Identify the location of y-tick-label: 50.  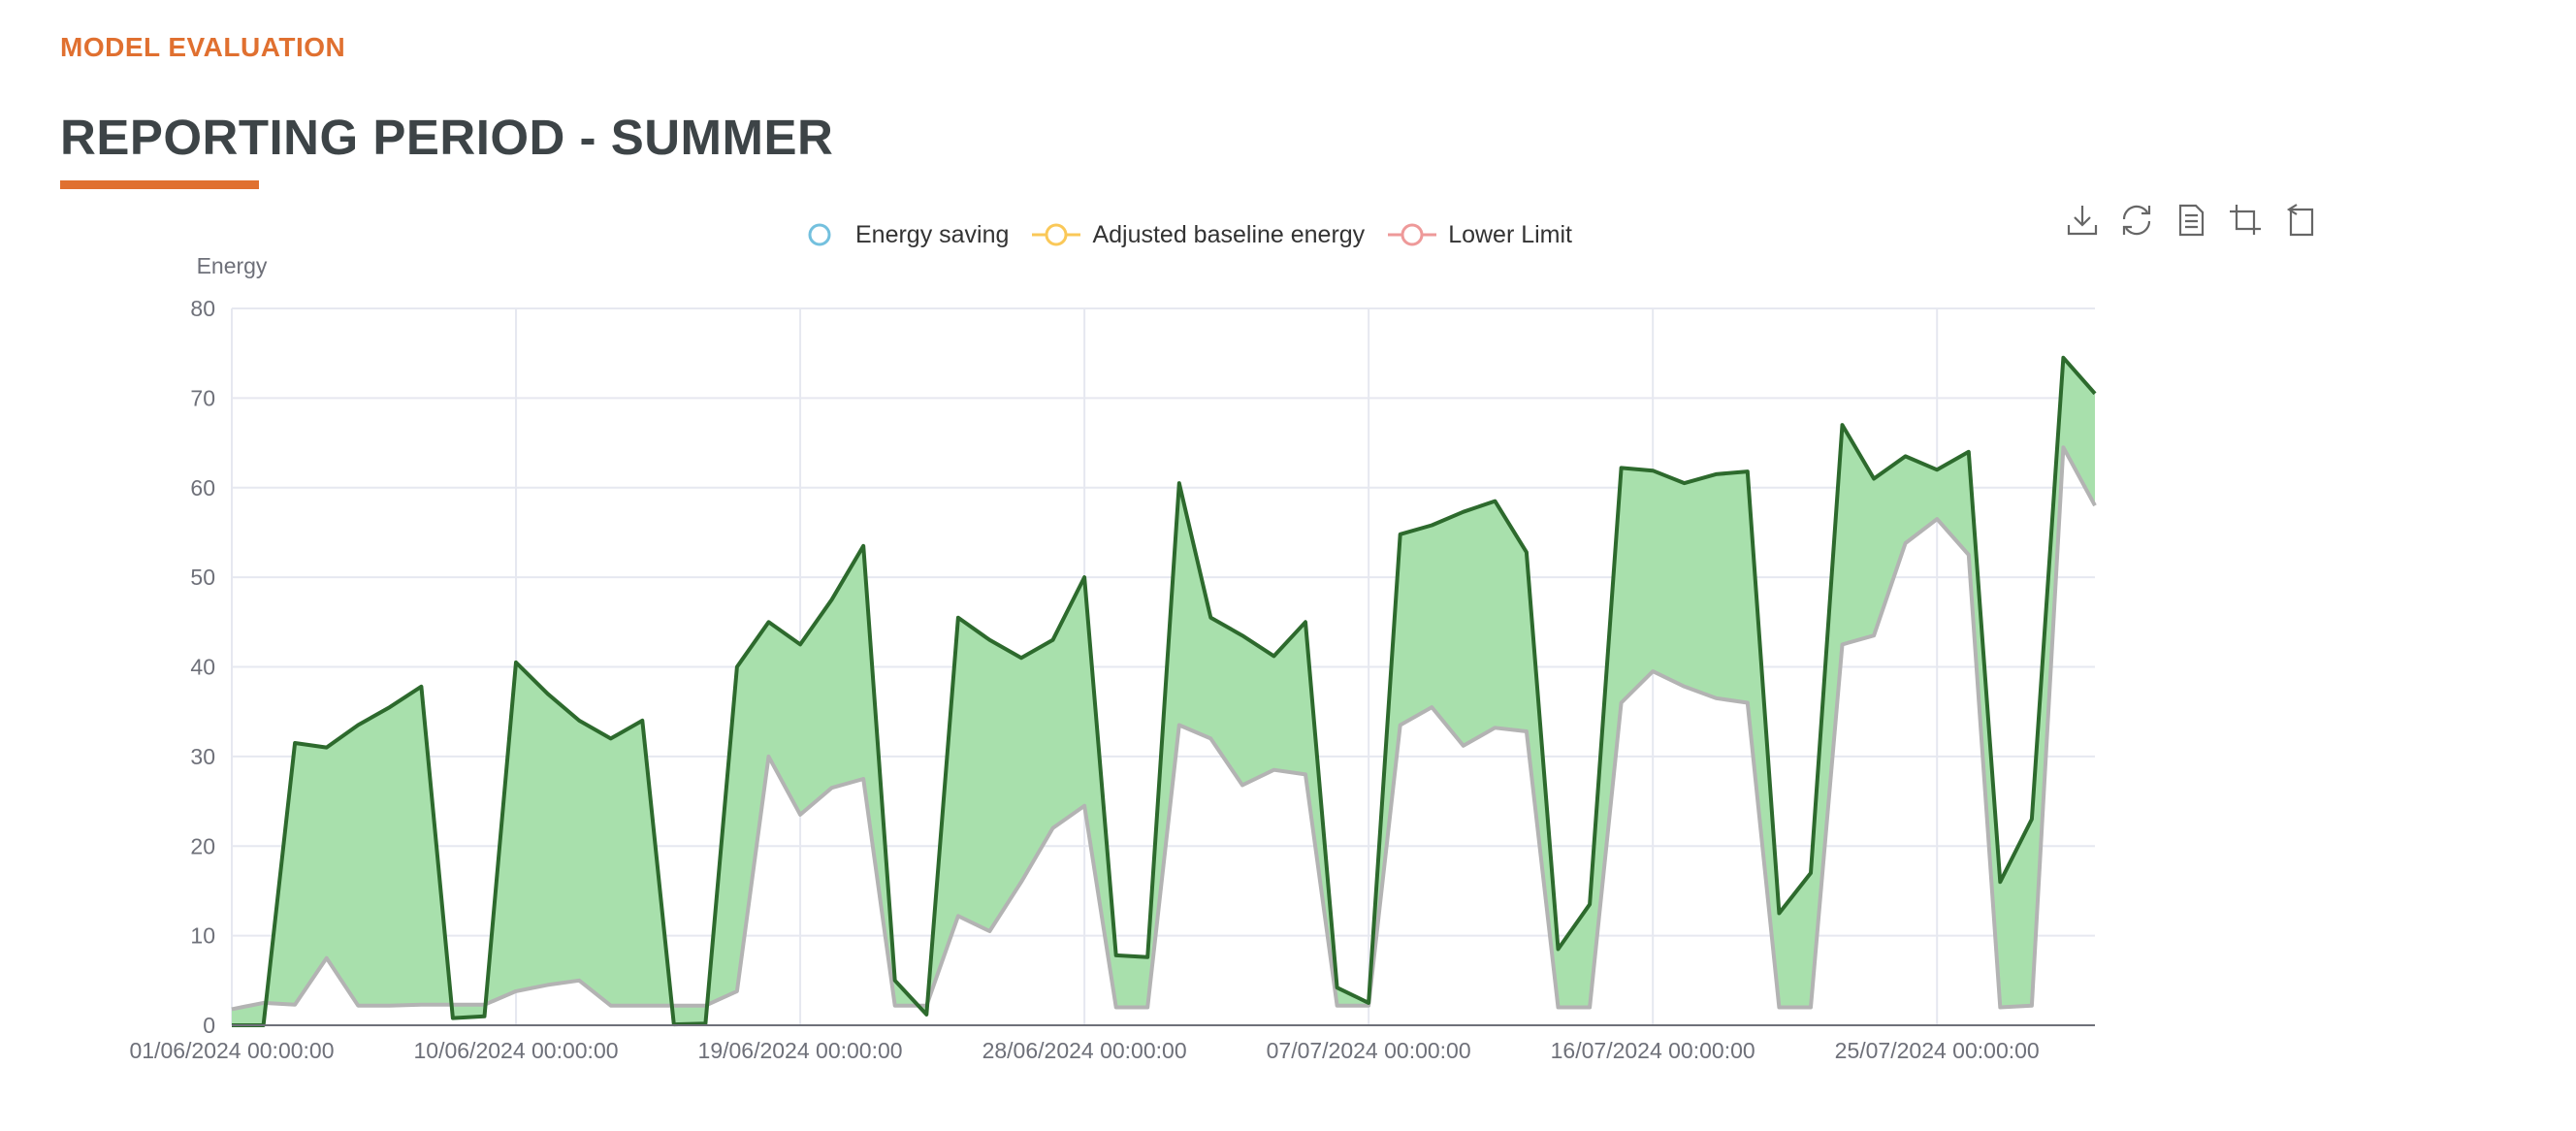
(202, 577).